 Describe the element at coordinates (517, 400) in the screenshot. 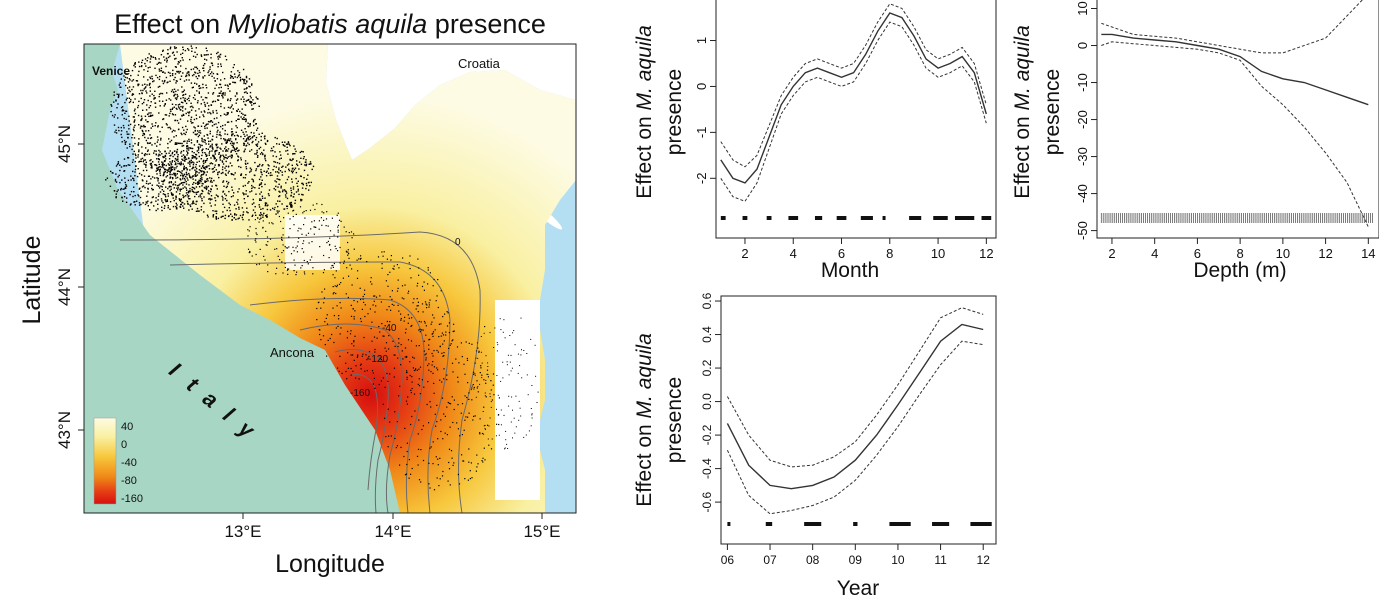

I see `white-cell` at that location.